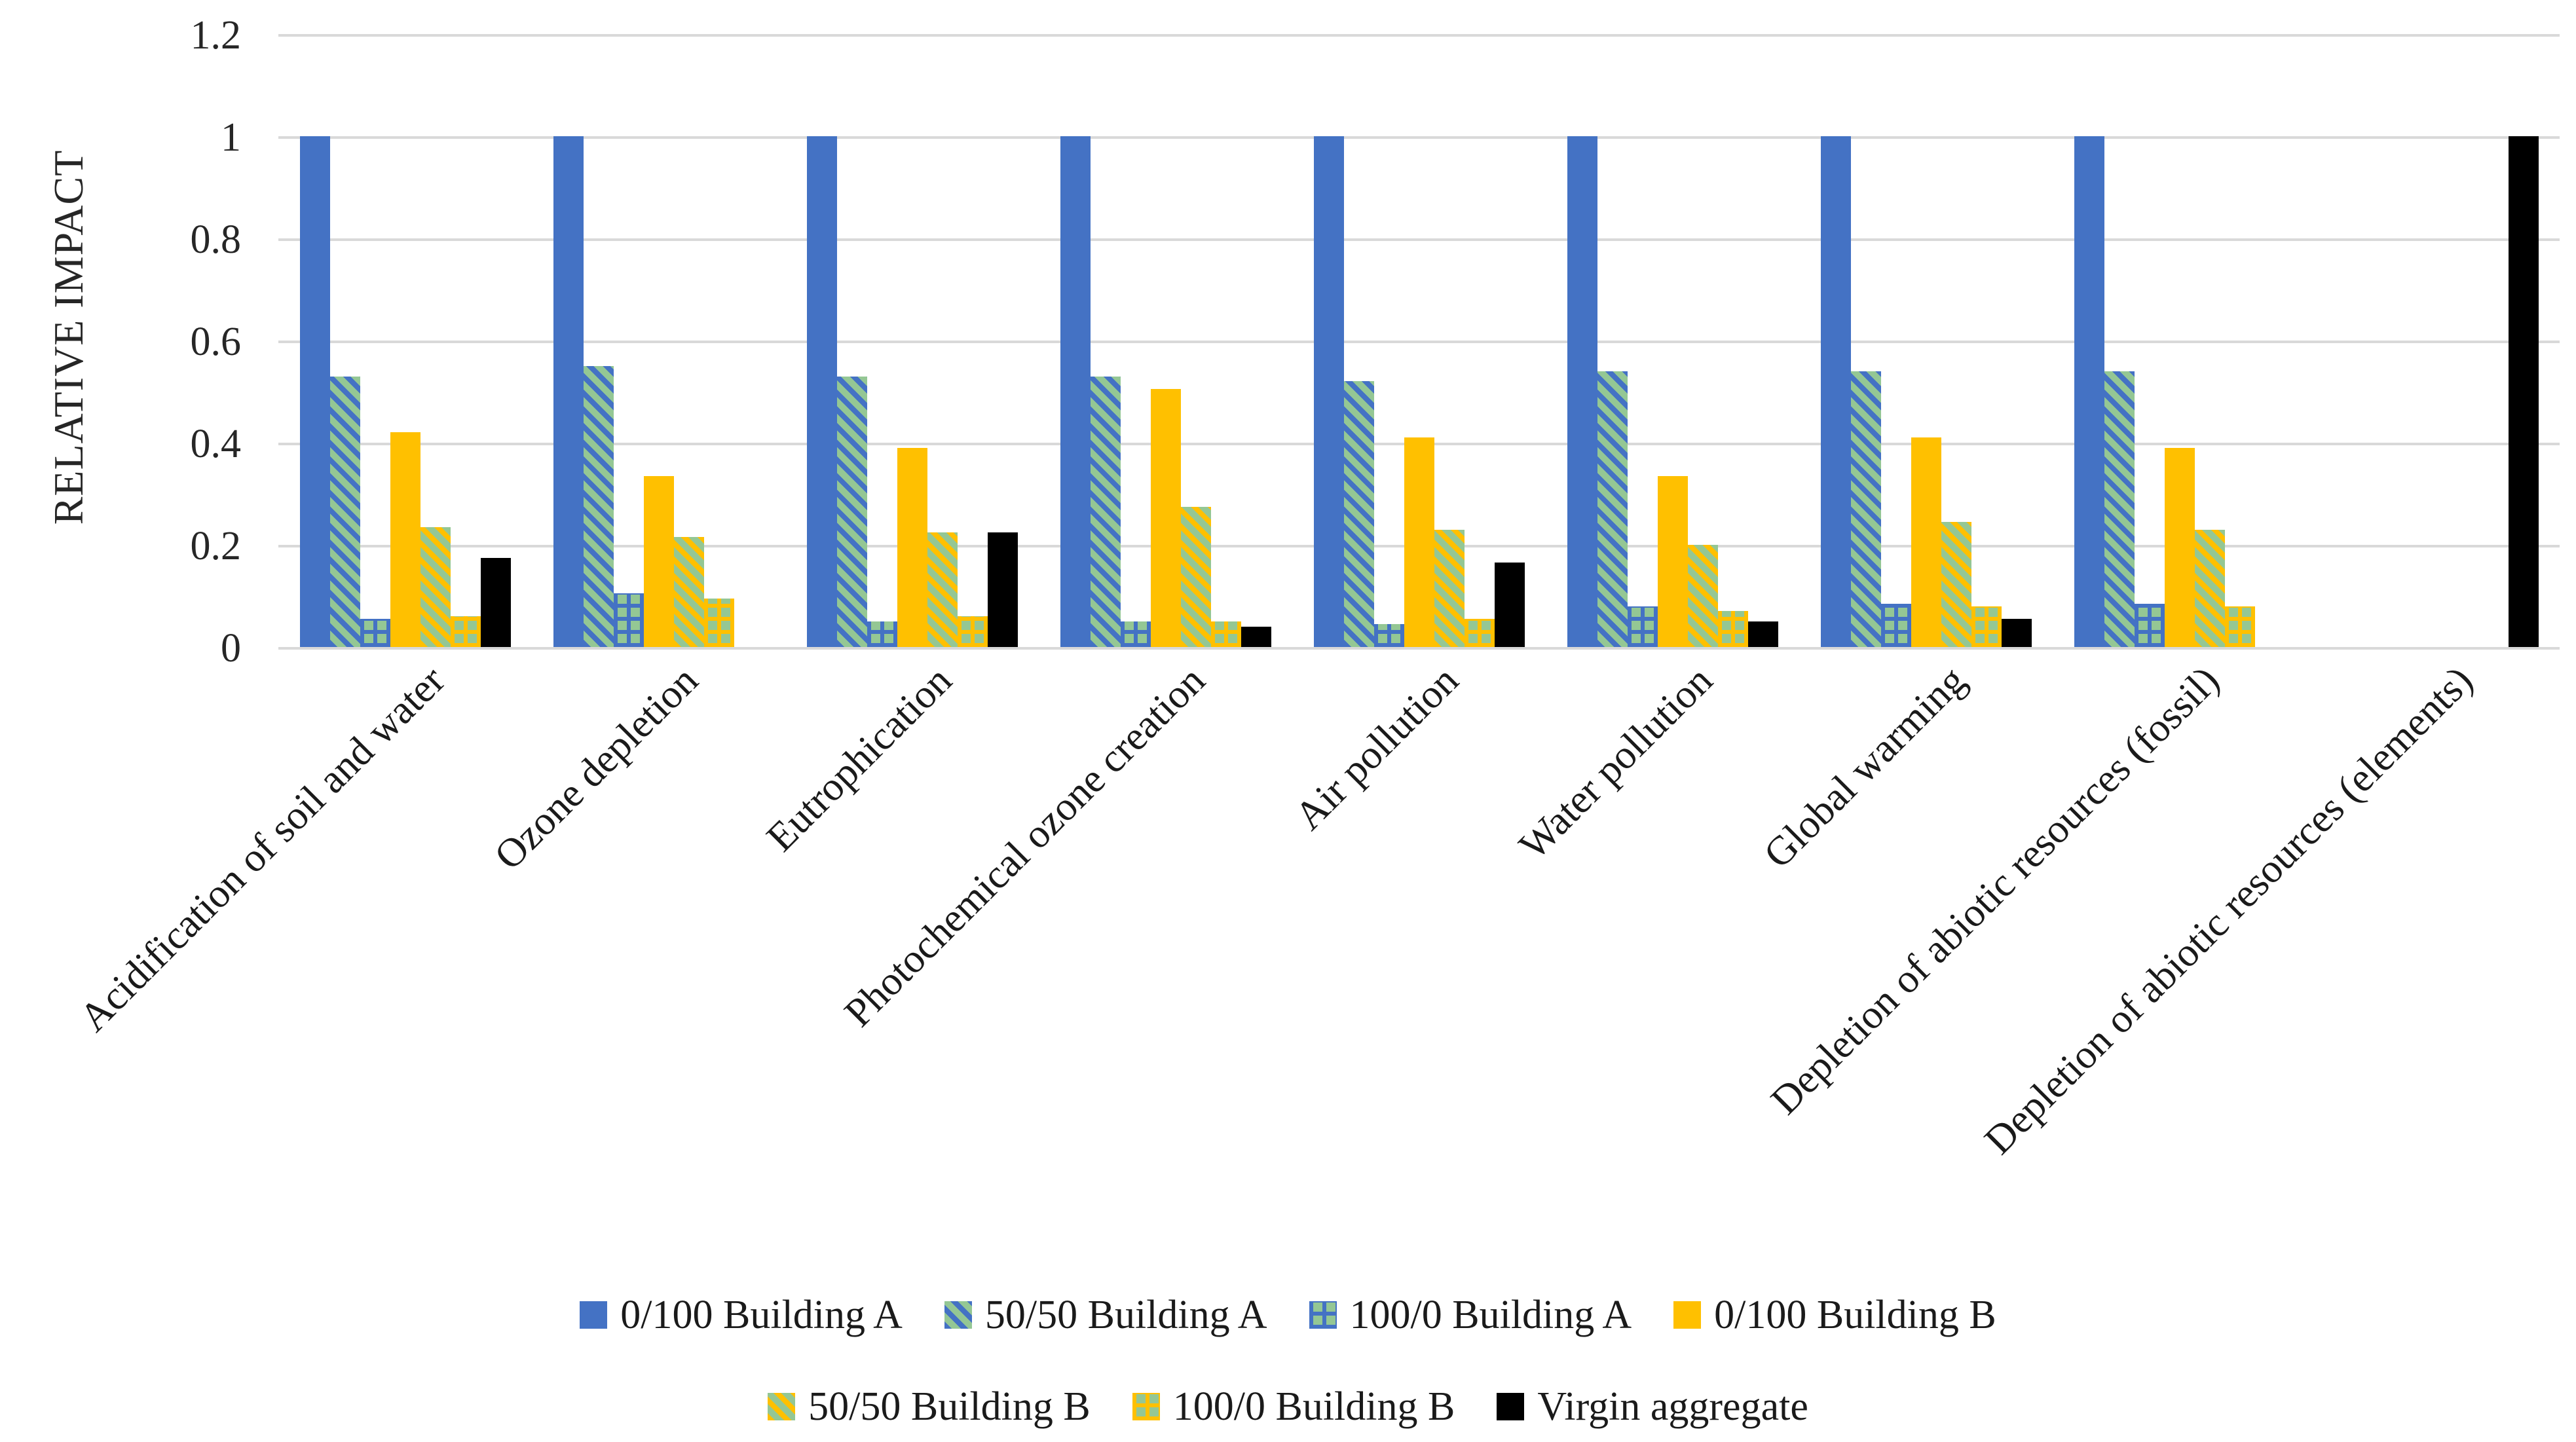  I want to click on legend-item: 0/100 Building A, so click(741, 1315).